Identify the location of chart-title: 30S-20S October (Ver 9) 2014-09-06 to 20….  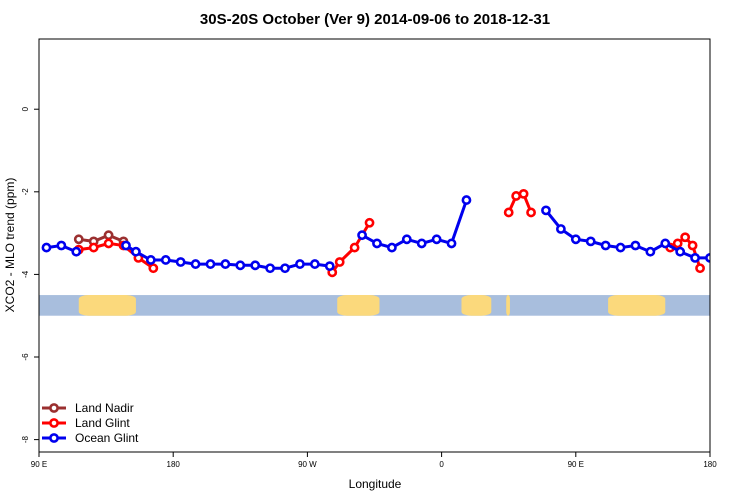
(375, 19).